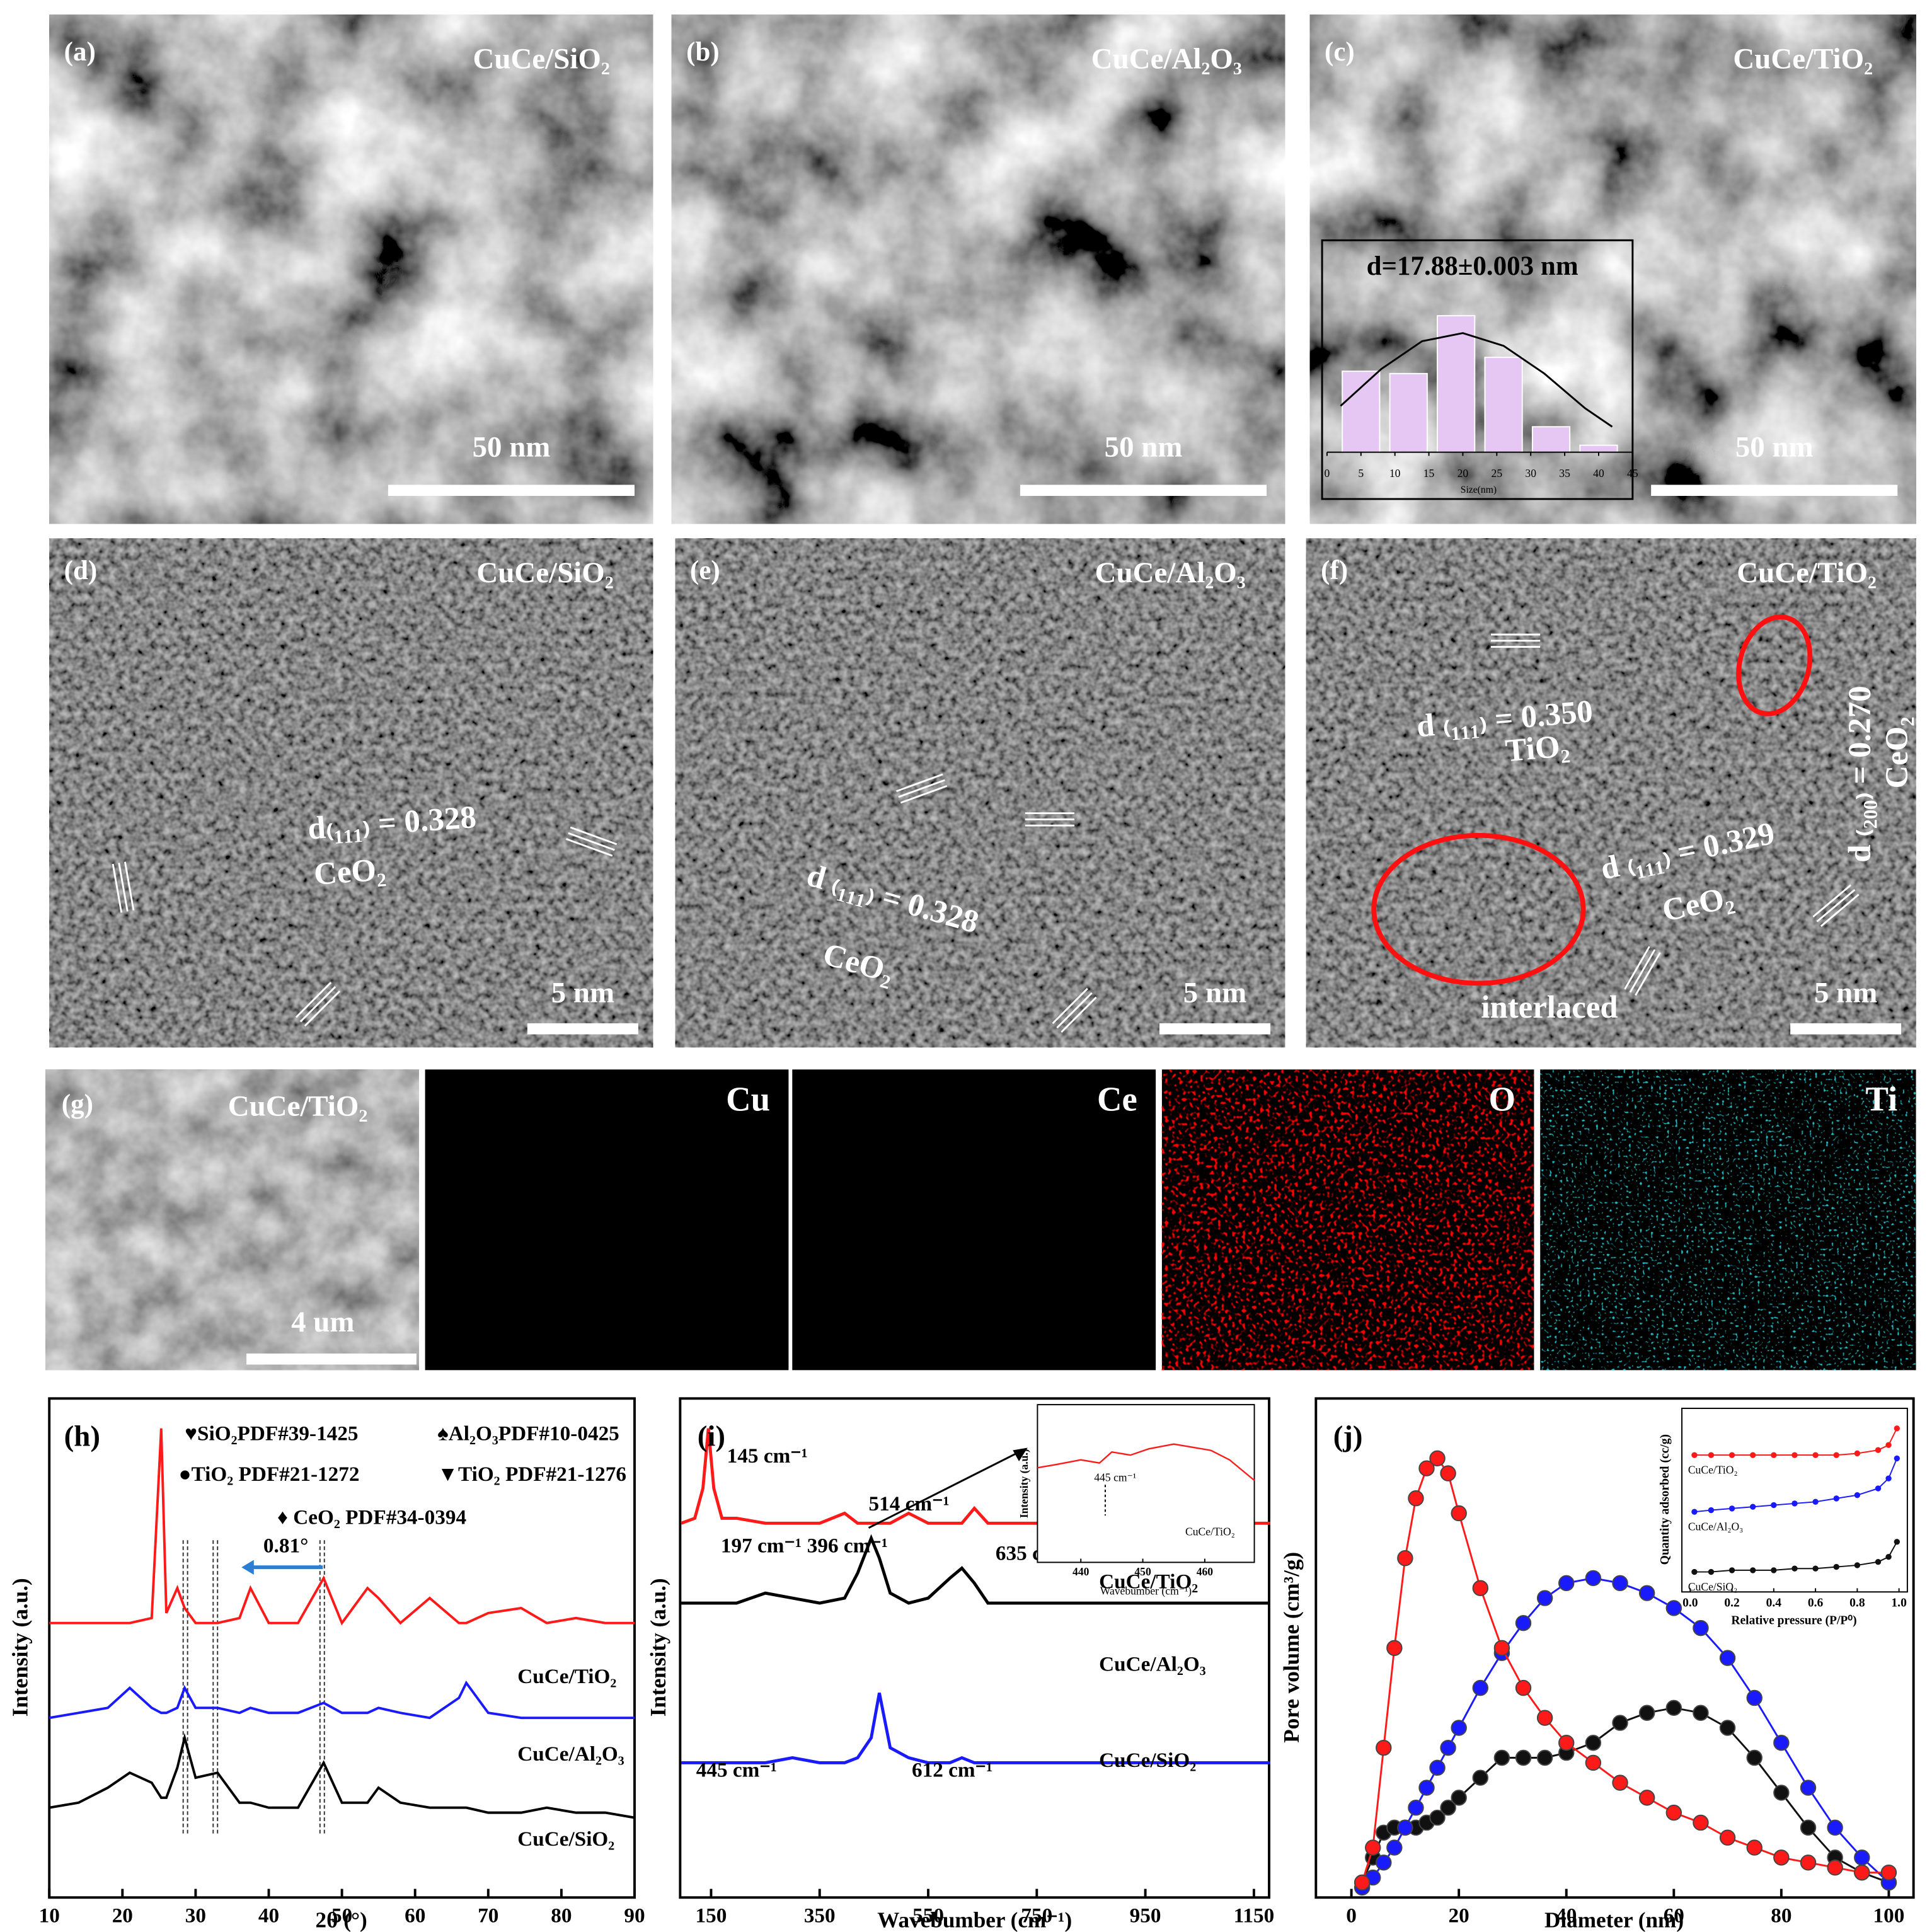 The image size is (1932, 1932). Describe the element at coordinates (1327, 473) in the screenshot. I see `x-tick-label: 0` at that location.